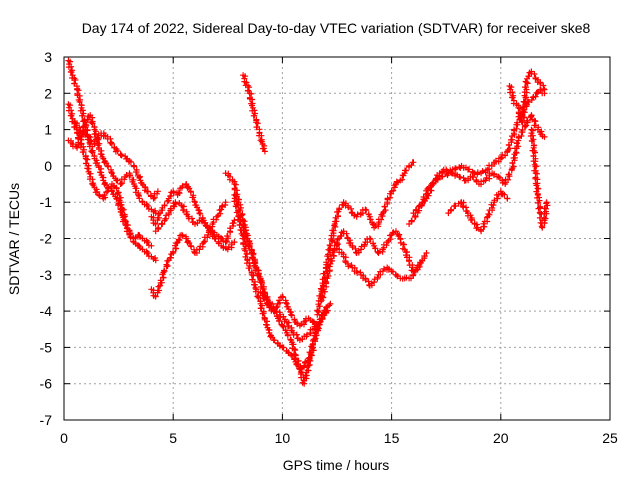 This screenshot has height=480, width=640. What do you see at coordinates (46, 384) in the screenshot?
I see `y-tick-label: -6` at bounding box center [46, 384].